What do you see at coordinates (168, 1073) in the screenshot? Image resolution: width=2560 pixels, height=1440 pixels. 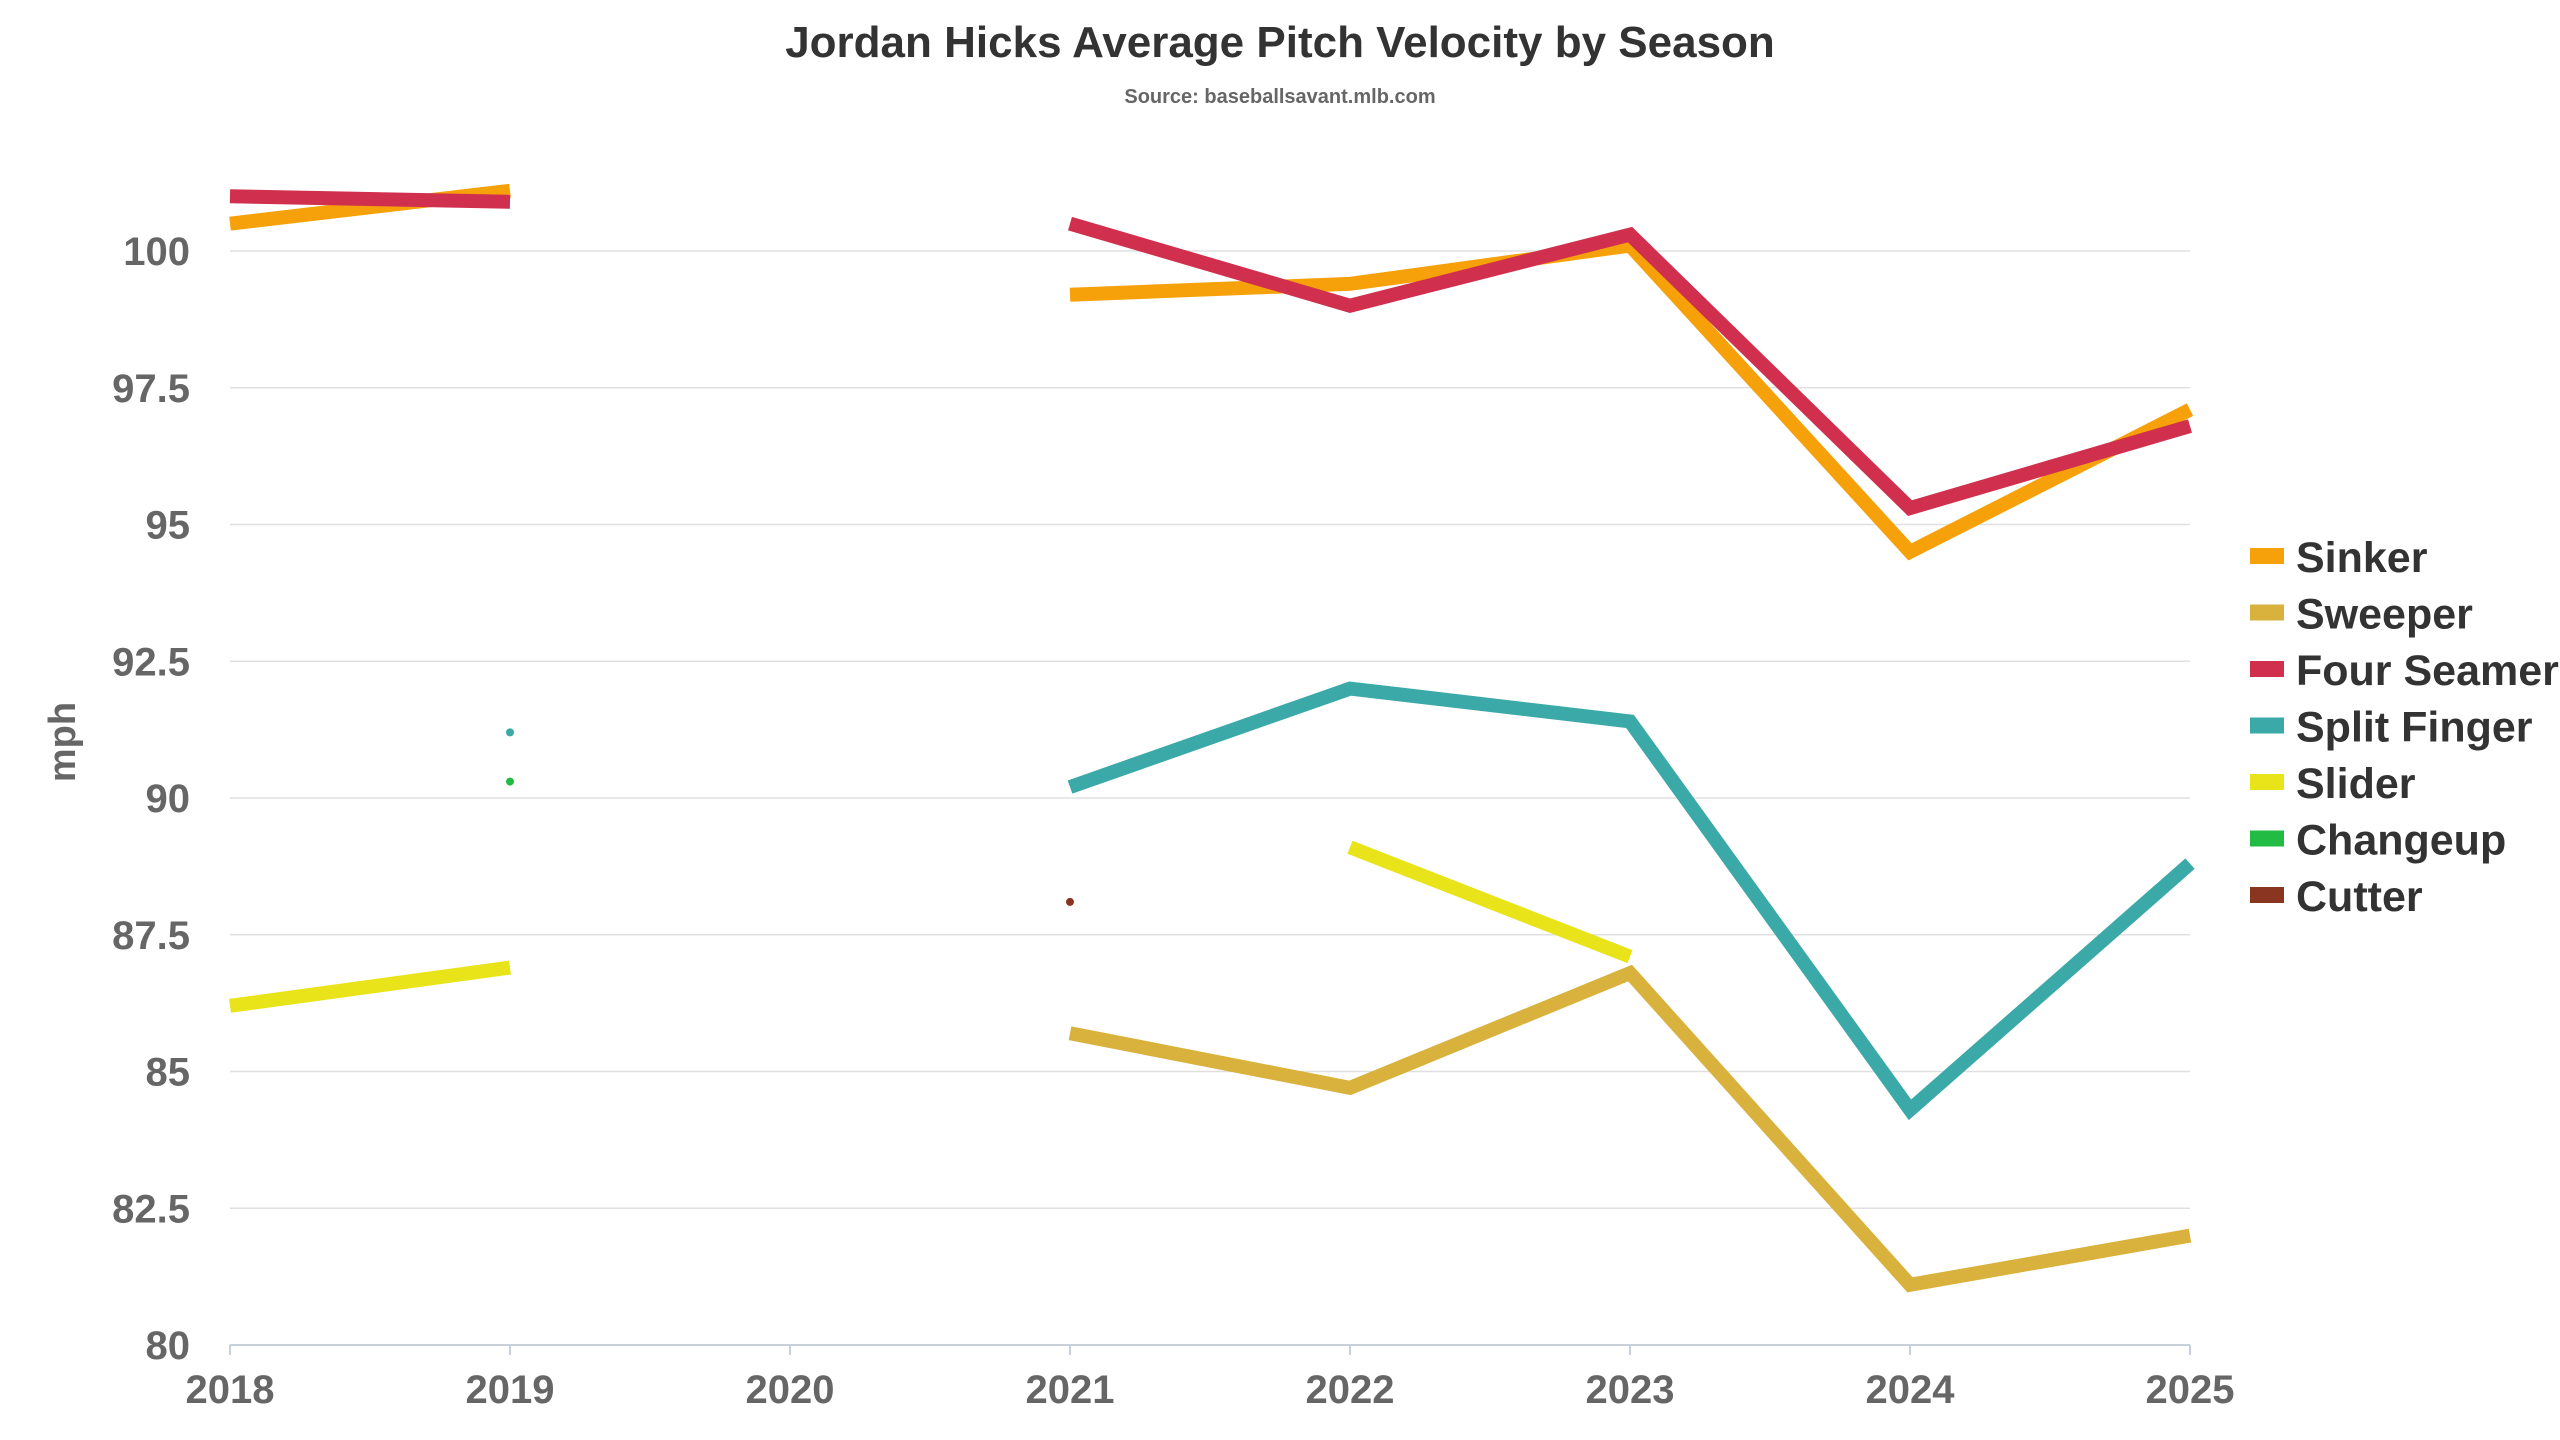 I see `y-tick-label: 85` at bounding box center [168, 1073].